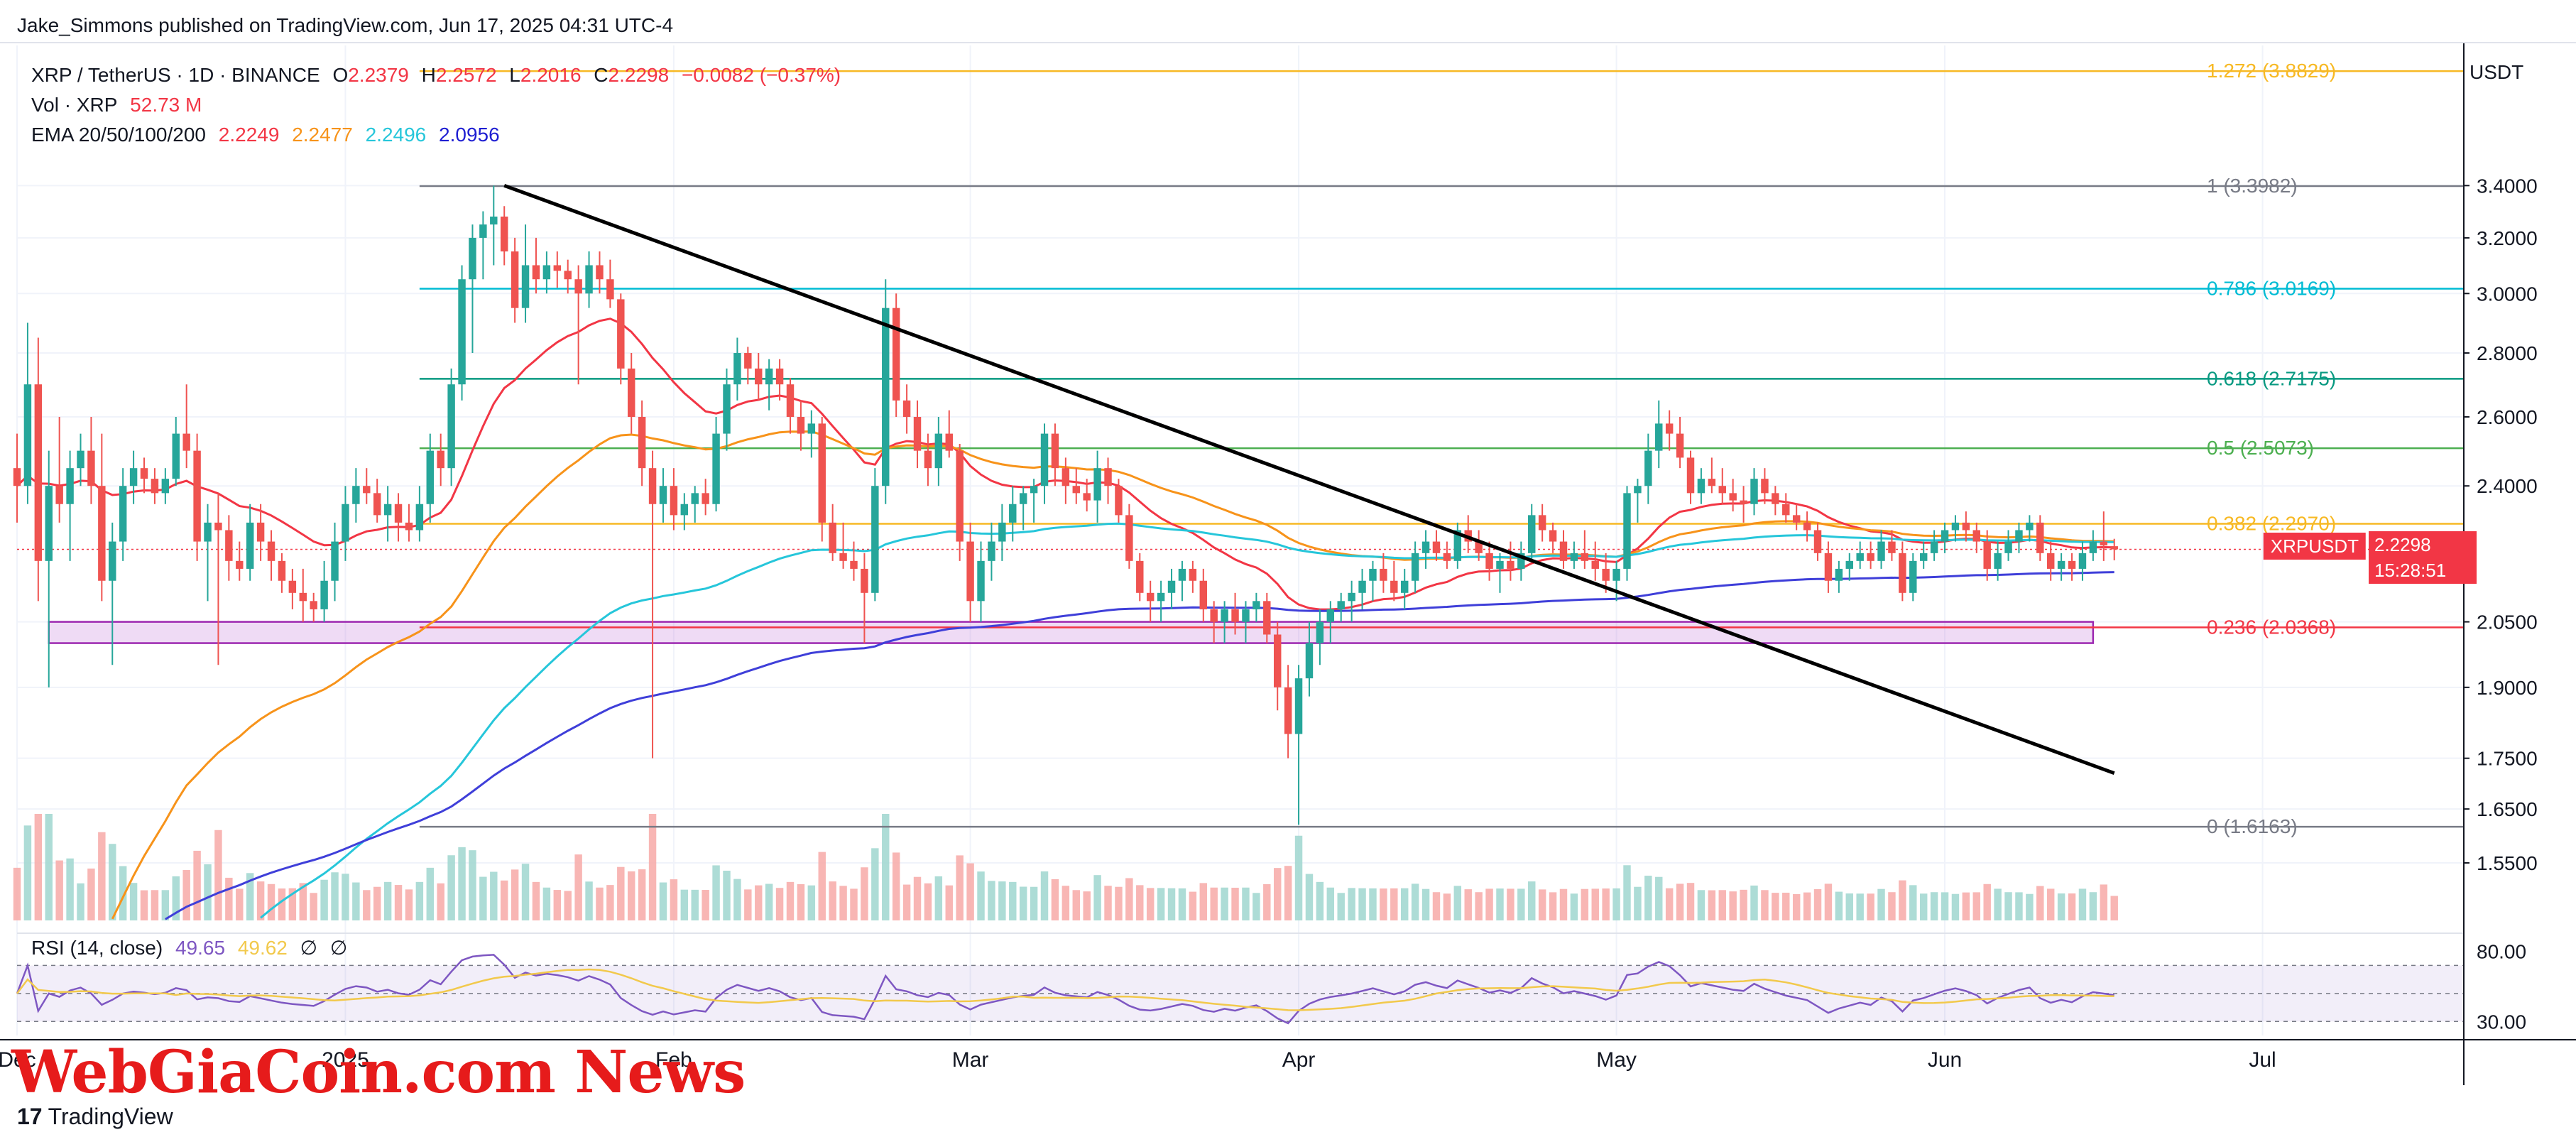 This screenshot has height=1142, width=2576. I want to click on rsi-pane, so click(1240, 978).